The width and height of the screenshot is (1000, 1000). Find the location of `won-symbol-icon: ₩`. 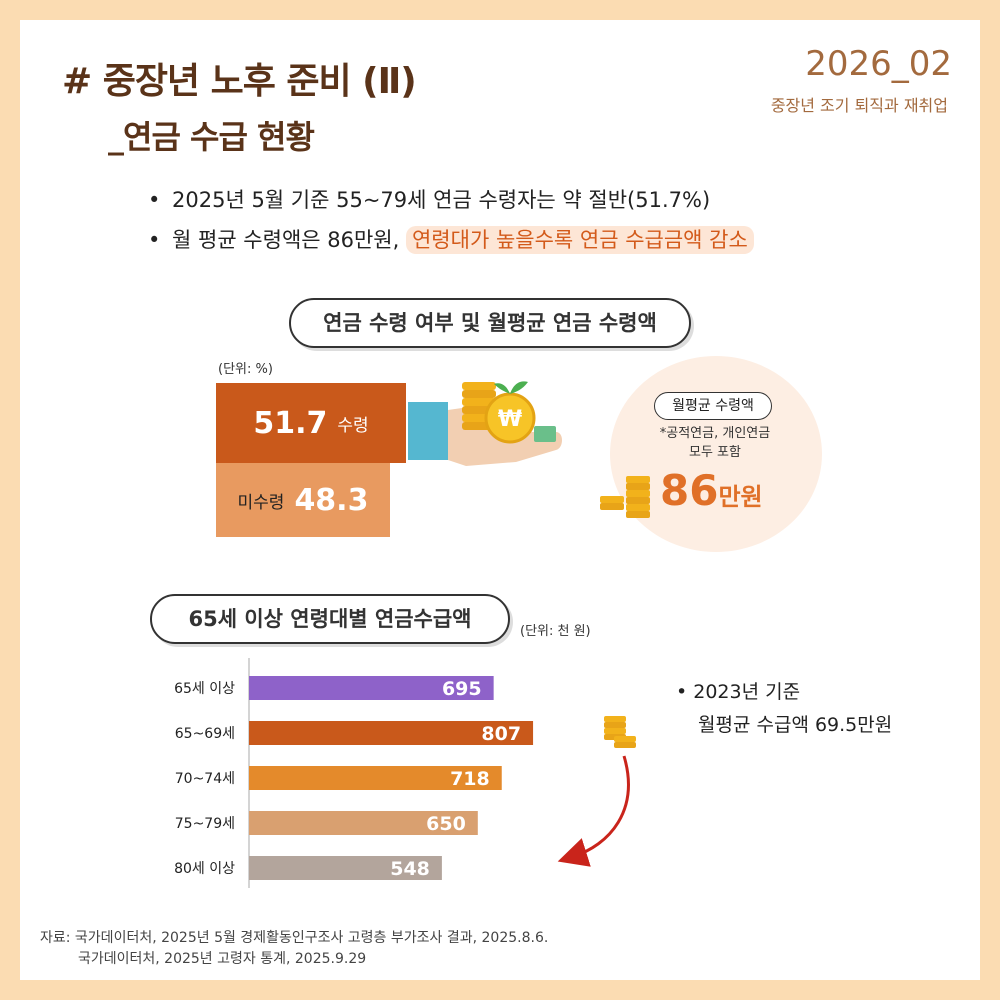

won-symbol-icon: ₩ is located at coordinates (510, 419).